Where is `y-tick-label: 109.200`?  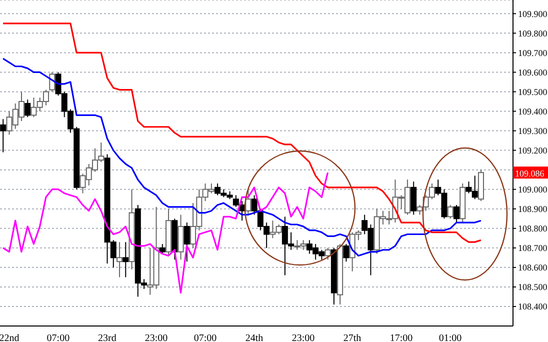 y-tick-label: 109.200 is located at coordinates (533, 151).